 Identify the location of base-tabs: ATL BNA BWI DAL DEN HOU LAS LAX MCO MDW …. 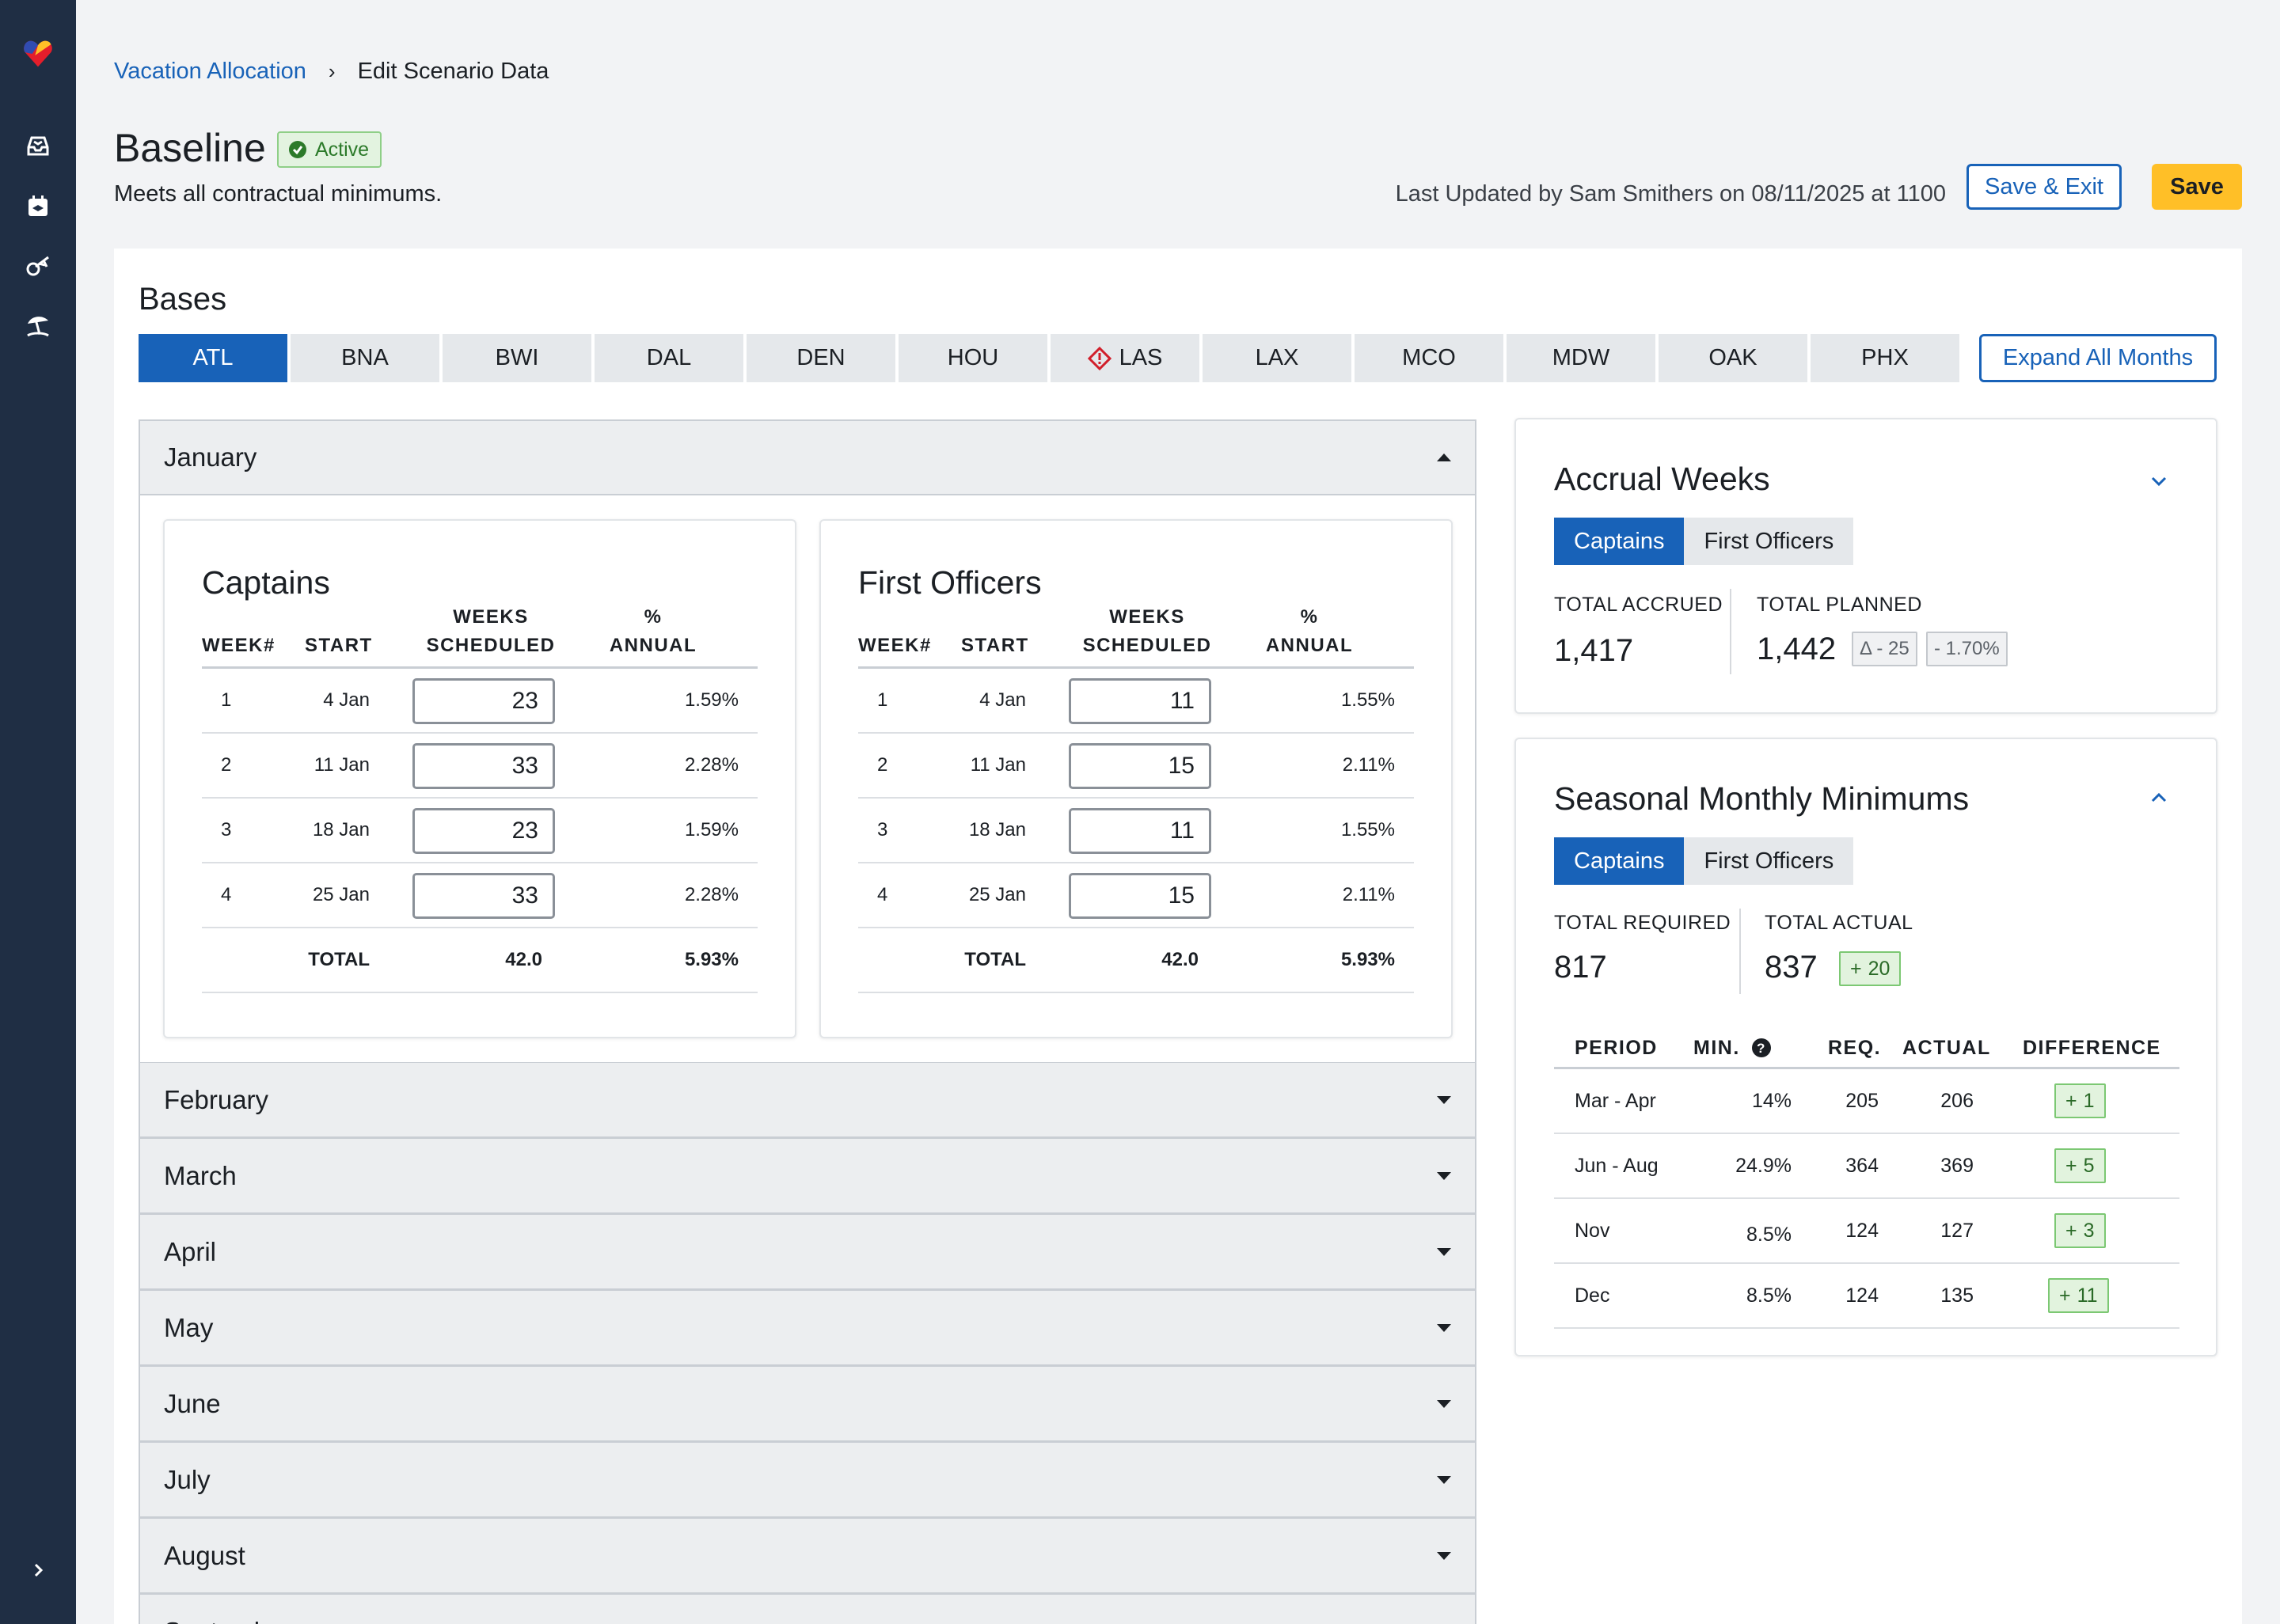
(1049, 358).